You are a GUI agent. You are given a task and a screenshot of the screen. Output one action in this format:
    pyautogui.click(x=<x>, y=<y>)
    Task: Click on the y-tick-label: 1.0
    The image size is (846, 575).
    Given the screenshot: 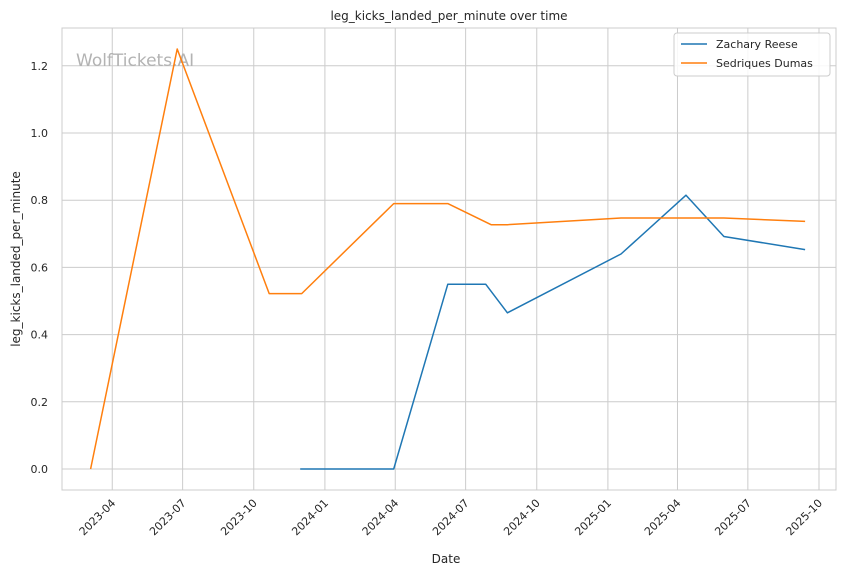 What is the action you would take?
    pyautogui.click(x=40, y=133)
    